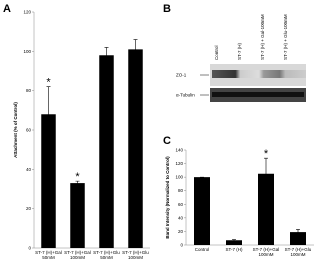  Describe the element at coordinates (167, 197) in the screenshot. I see `y-axis-label: Band Intensity (Normalized to Control)` at that location.